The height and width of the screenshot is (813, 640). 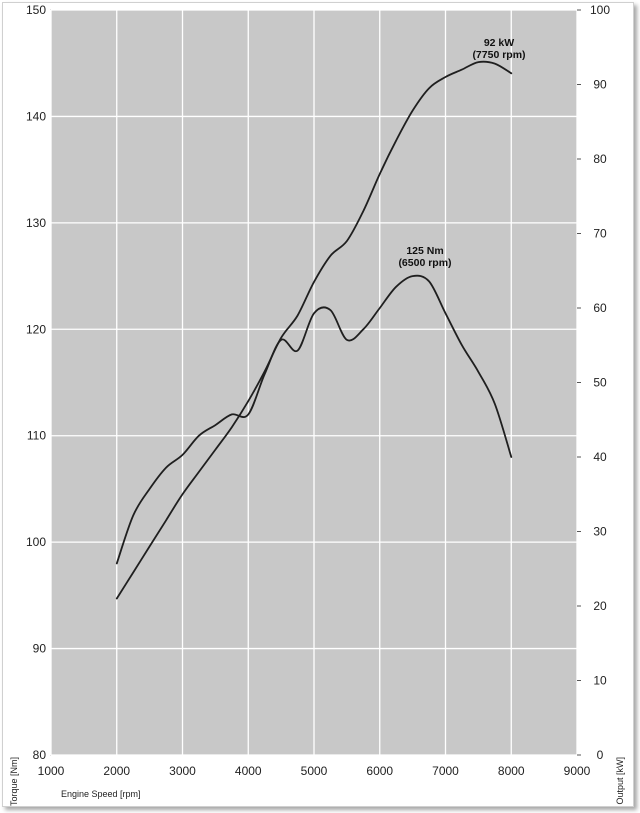 I want to click on annotation-label: 92 kW, so click(x=499, y=43).